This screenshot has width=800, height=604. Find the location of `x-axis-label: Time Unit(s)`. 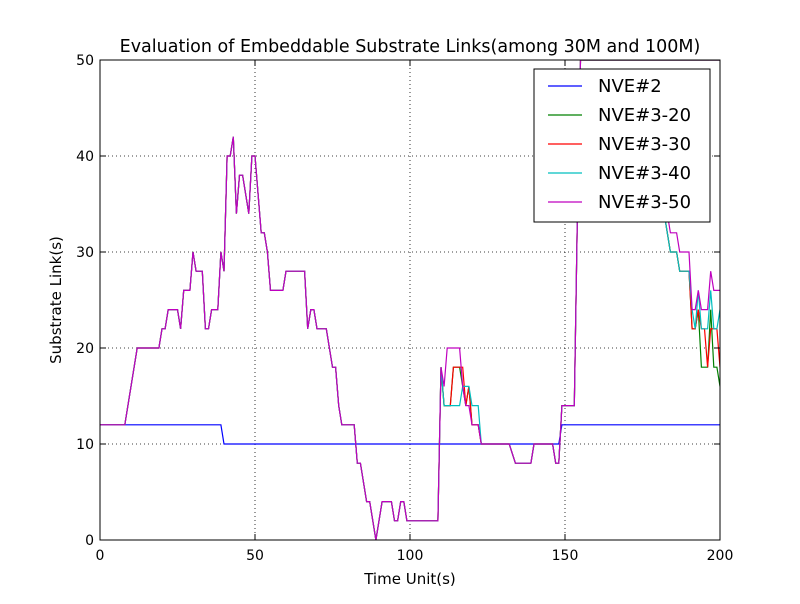

x-axis-label: Time Unit(s) is located at coordinates (409, 579).